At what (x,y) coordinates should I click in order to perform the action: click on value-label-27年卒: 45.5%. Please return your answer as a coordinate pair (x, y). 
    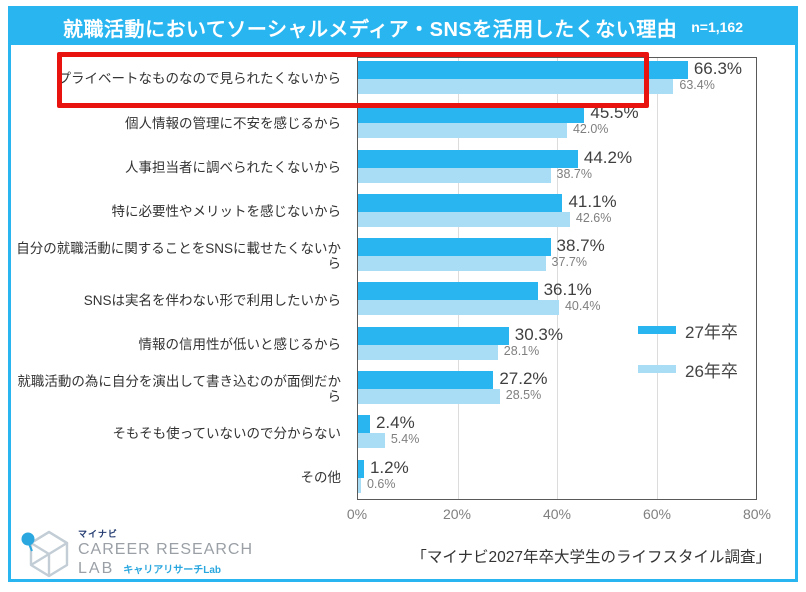
    Looking at the image, I should click on (614, 113).